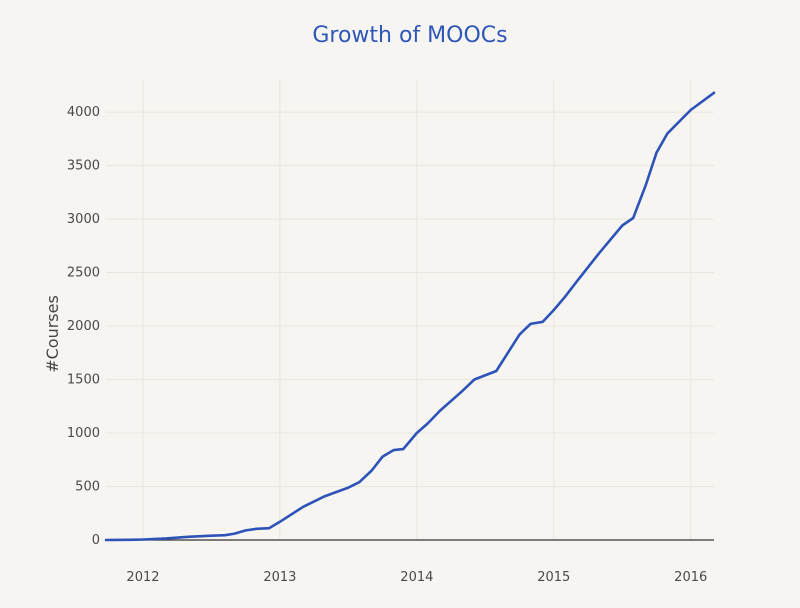 The image size is (800, 608). I want to click on y-tick-label: 0, so click(96, 540).